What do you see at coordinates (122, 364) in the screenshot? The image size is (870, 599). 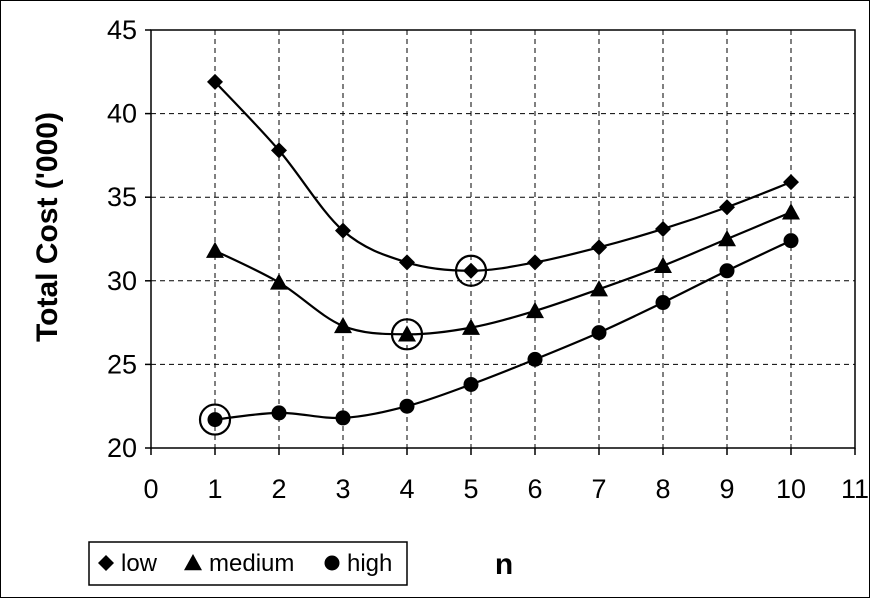 I see `y-tick-label: 25` at bounding box center [122, 364].